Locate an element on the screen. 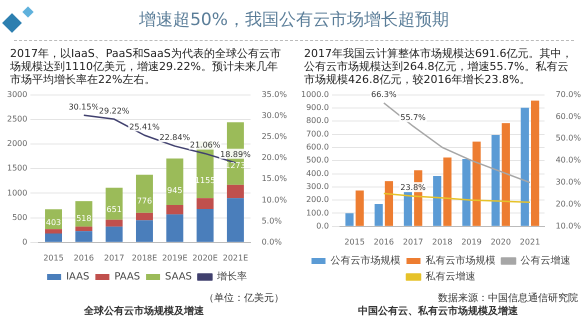  x-tick-label: 2020E is located at coordinates (205, 257).